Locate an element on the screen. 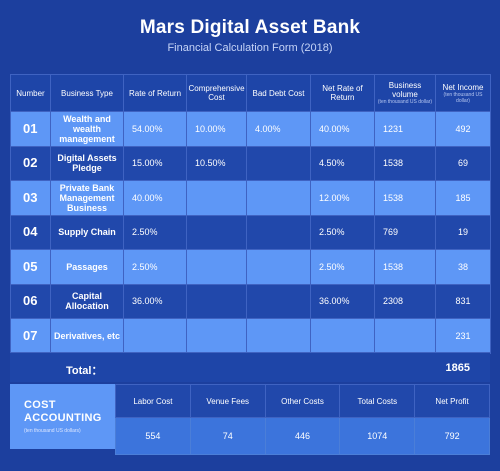 This screenshot has width=500, height=471. cell-number: 06 is located at coordinates (30, 301).